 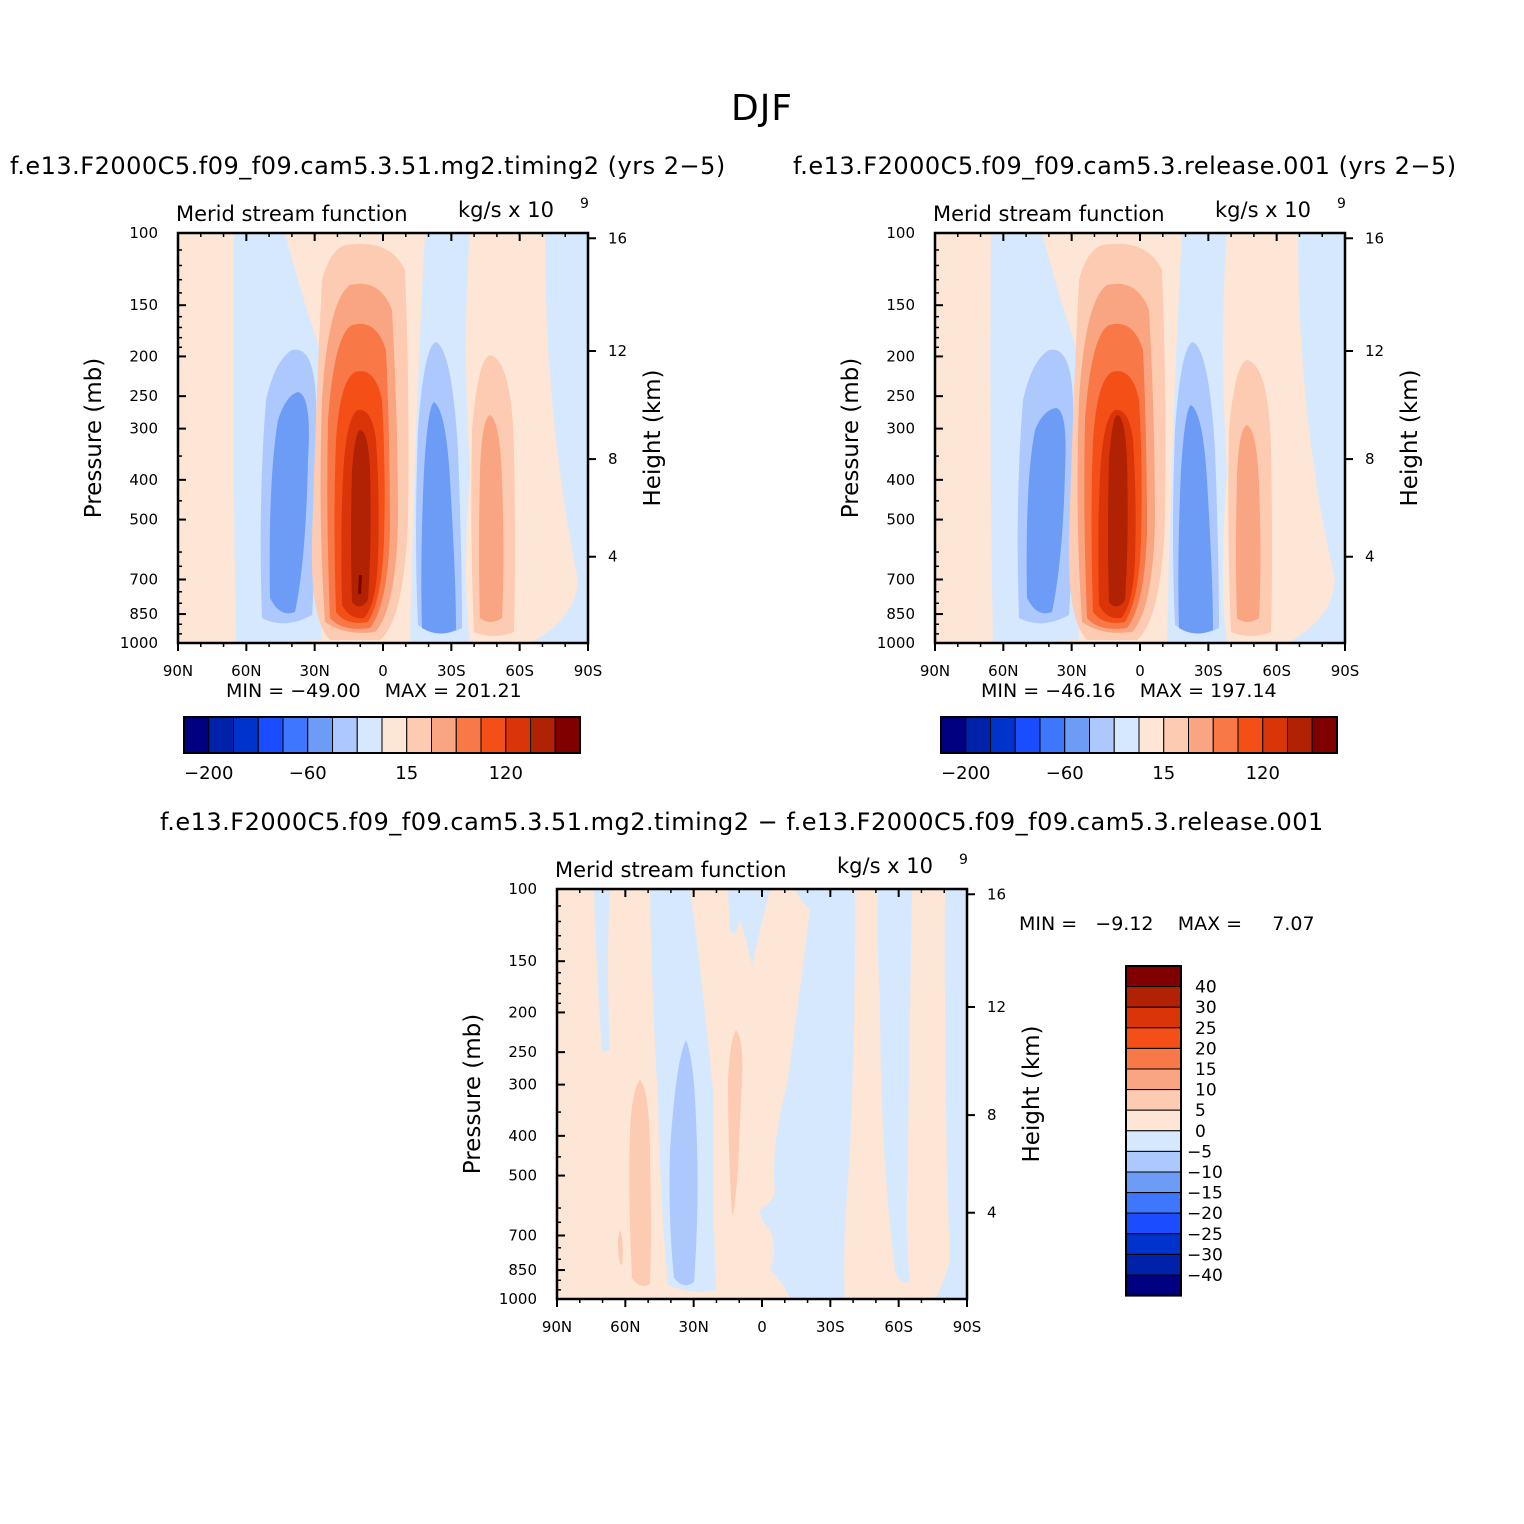 What do you see at coordinates (762, 1094) in the screenshot?
I see `panel-3-field` at bounding box center [762, 1094].